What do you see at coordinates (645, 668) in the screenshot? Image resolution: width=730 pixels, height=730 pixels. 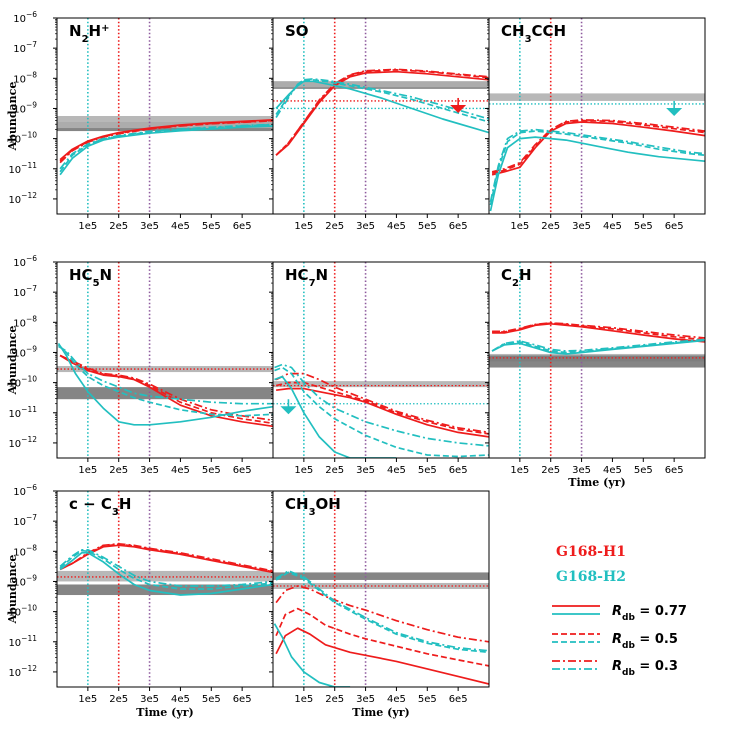 I see `legend-label: Rdb = 0.3` at bounding box center [645, 668].